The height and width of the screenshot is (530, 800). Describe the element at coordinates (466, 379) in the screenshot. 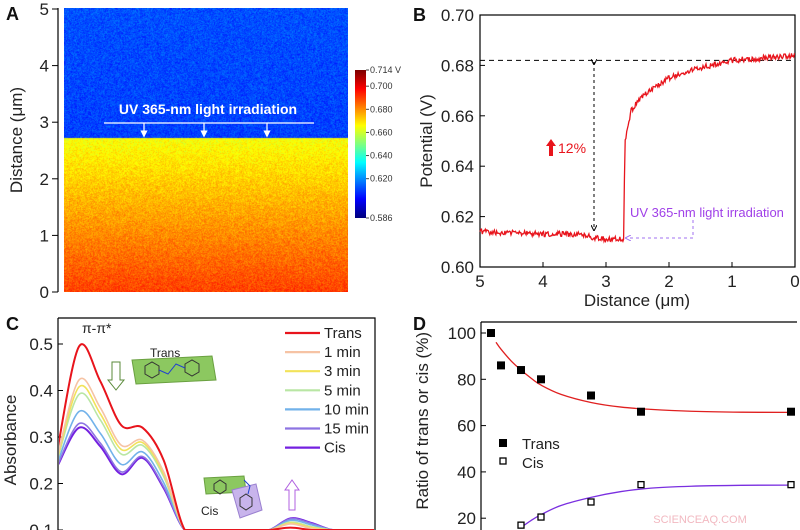

I see `d-y-tick-label: 80` at that location.